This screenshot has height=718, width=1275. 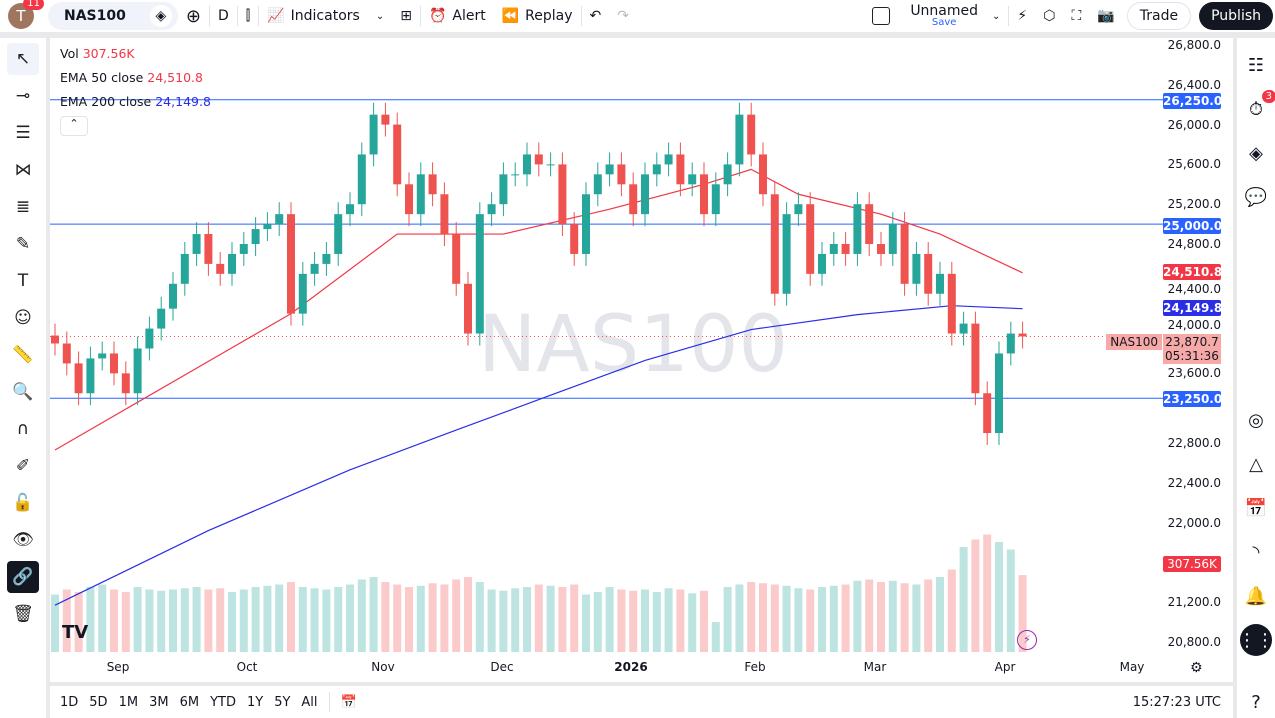 What do you see at coordinates (1049, 16) in the screenshot?
I see `settings-button: ⬡` at bounding box center [1049, 16].